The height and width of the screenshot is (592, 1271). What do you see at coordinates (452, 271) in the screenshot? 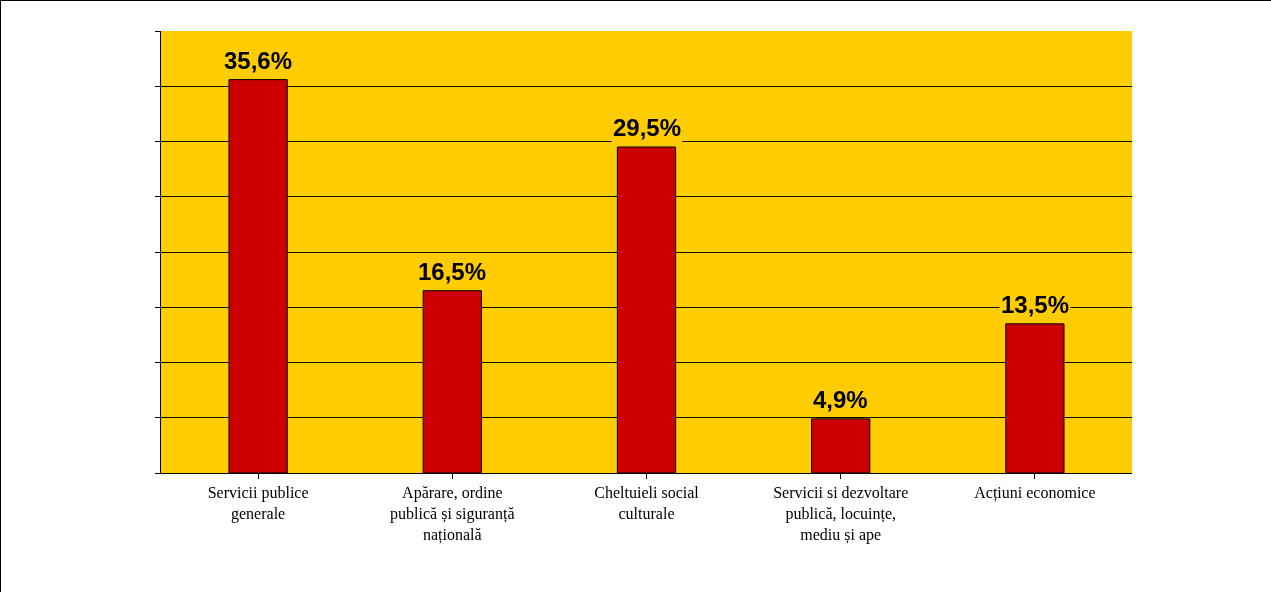
I see `data-label: 16,5%` at bounding box center [452, 271].